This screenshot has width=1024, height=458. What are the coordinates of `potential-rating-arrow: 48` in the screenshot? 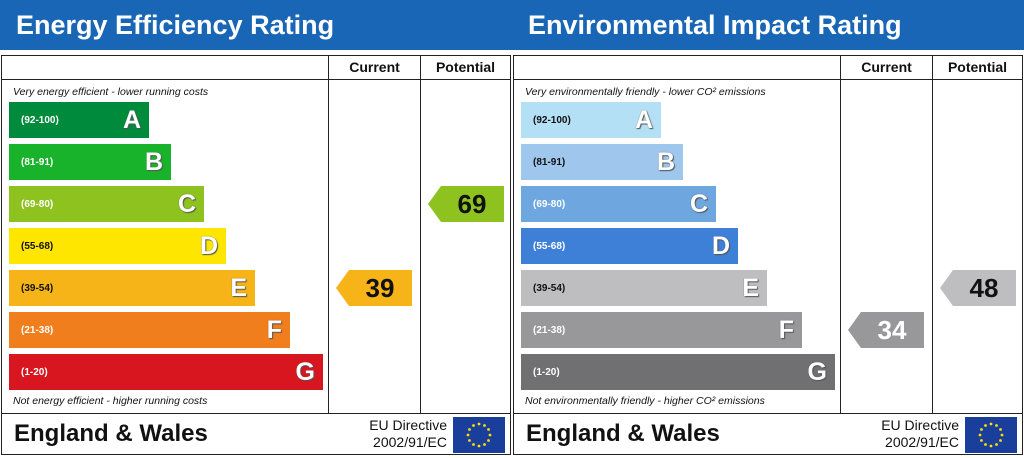 It's located at (978, 288).